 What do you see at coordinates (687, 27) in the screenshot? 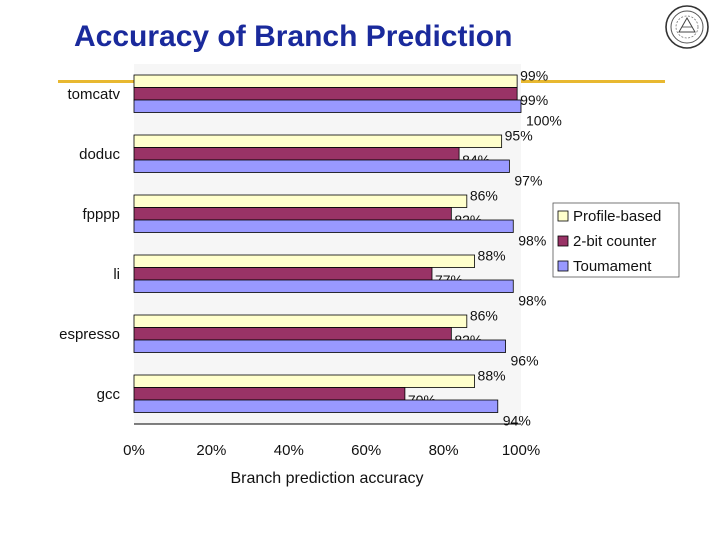
I see `university-seal-icon` at bounding box center [687, 27].